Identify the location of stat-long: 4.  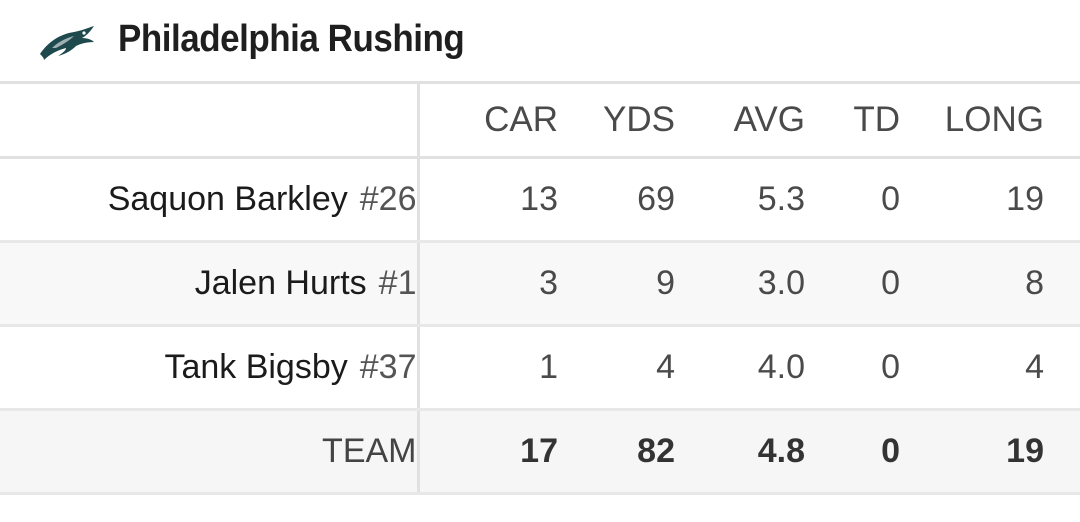
(990, 368).